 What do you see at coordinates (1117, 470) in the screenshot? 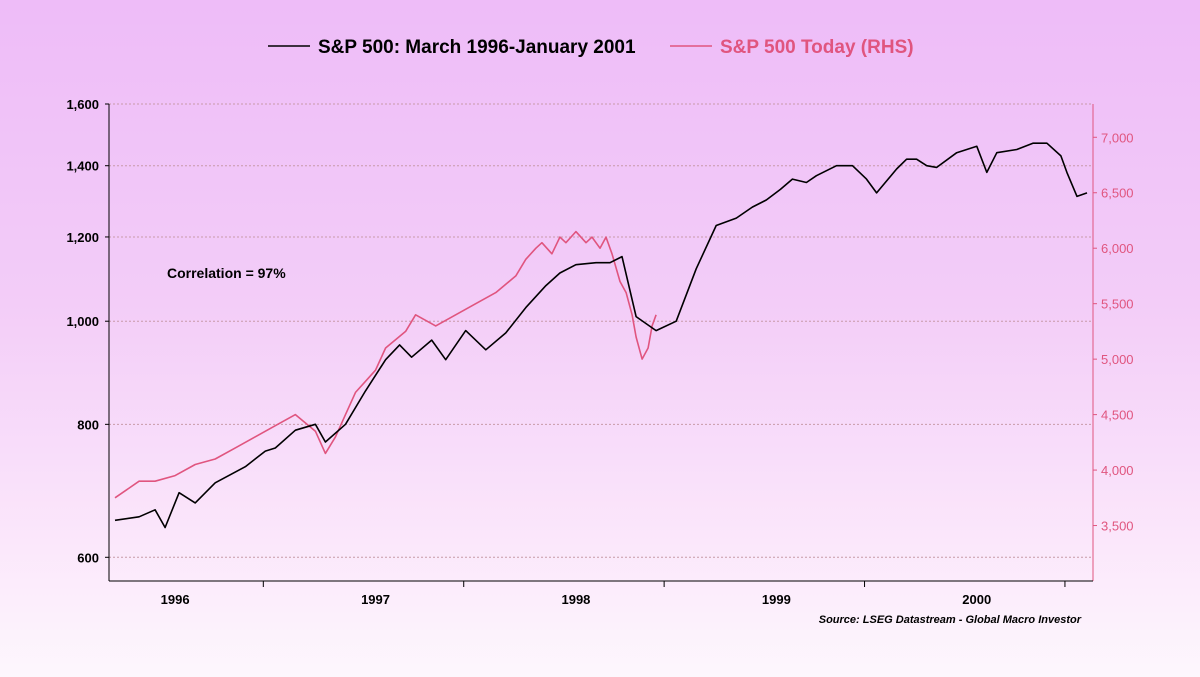
I see `y-right-tick-label: 4,000` at bounding box center [1117, 470].